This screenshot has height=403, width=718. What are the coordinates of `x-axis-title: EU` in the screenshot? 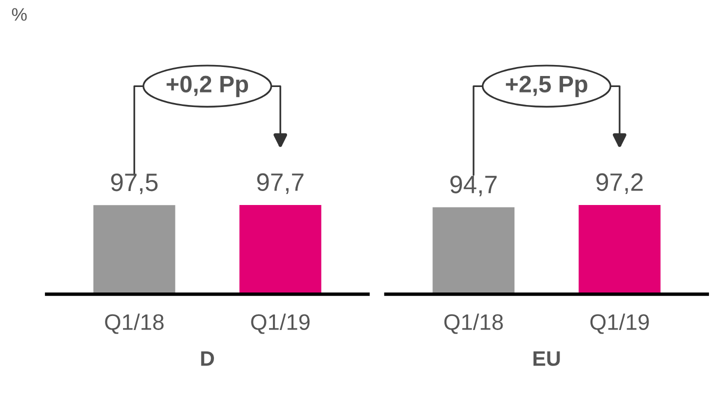 It's located at (547, 358).